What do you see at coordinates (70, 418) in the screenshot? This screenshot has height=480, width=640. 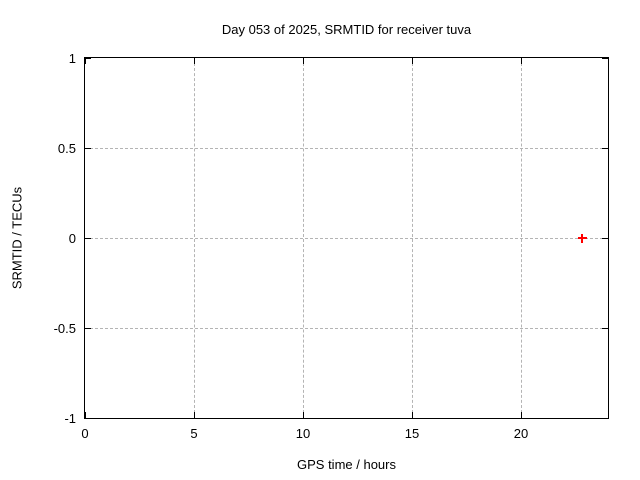 I see `y-tick-label: -1` at bounding box center [70, 418].